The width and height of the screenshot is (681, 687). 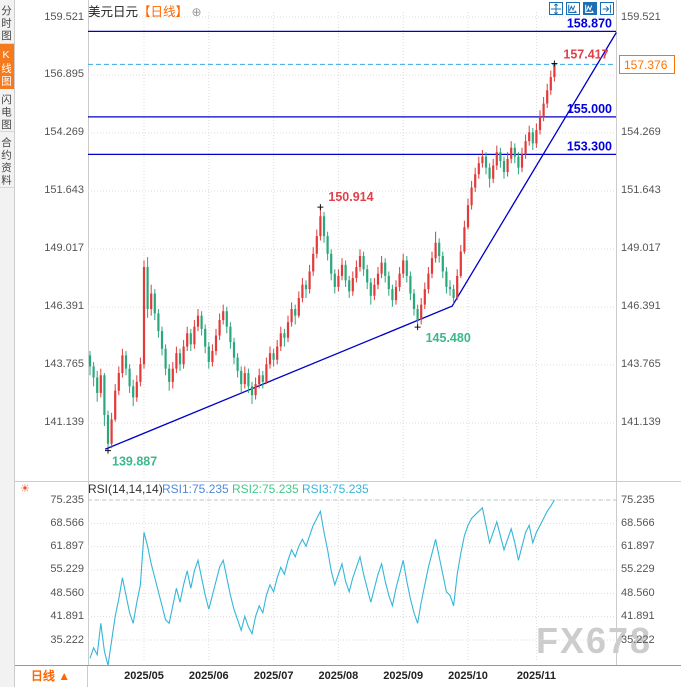 What do you see at coordinates (208, 676) in the screenshot?
I see `date-label: 2025/06` at bounding box center [208, 676].